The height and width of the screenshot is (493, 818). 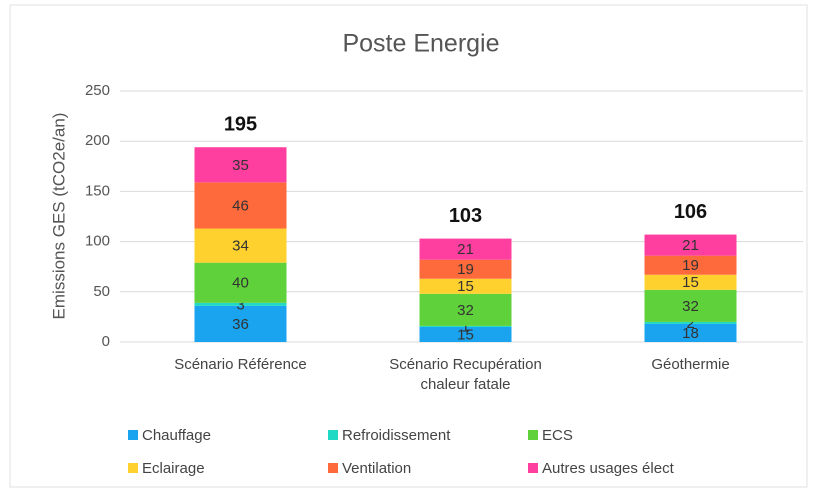 What do you see at coordinates (97, 241) in the screenshot?
I see `y-tick-label: 100` at bounding box center [97, 241].